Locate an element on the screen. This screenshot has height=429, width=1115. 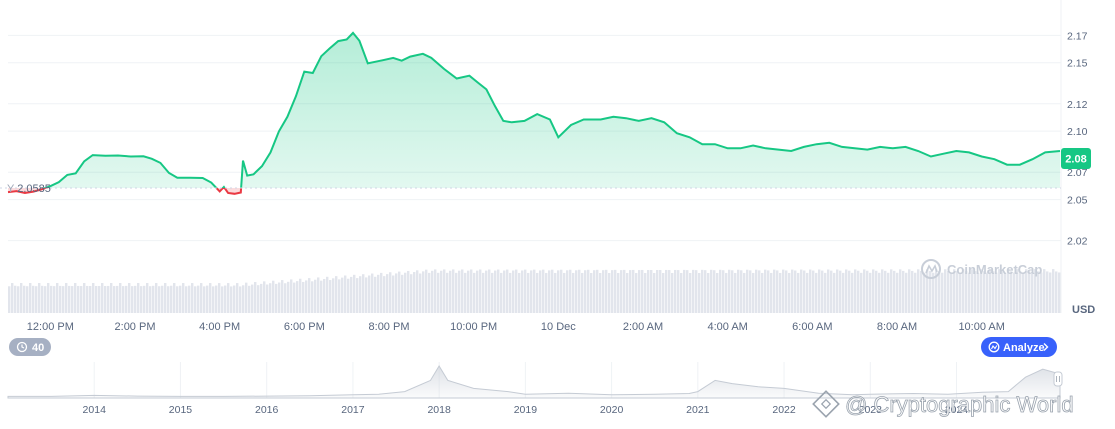
x-tick-label: 4:00 AM is located at coordinates (727, 327).